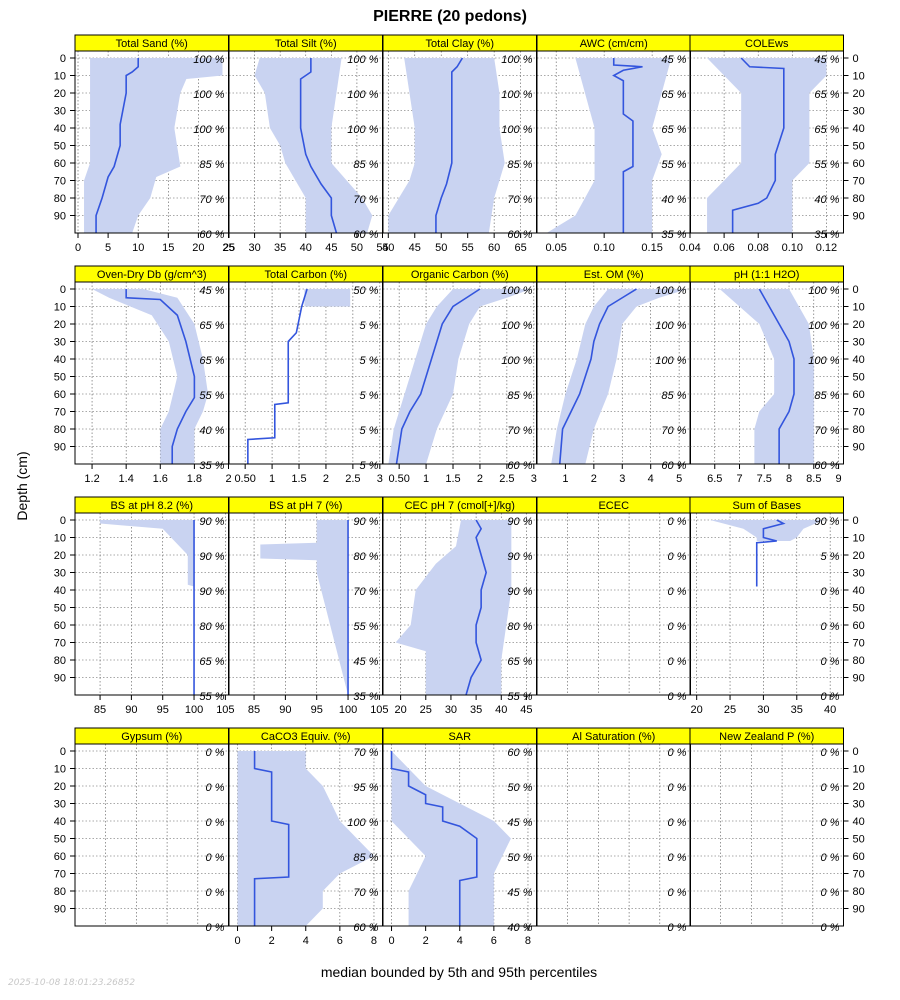  What do you see at coordinates (501, 710) in the screenshot?
I see `x-tick-label: 40` at bounding box center [501, 710].